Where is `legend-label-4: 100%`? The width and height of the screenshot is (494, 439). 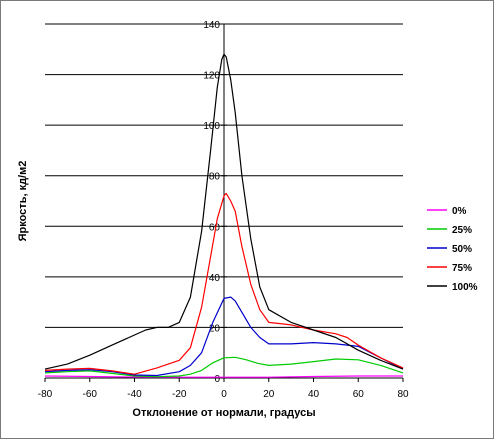 legend-label-4: 100% is located at coordinates (465, 287).